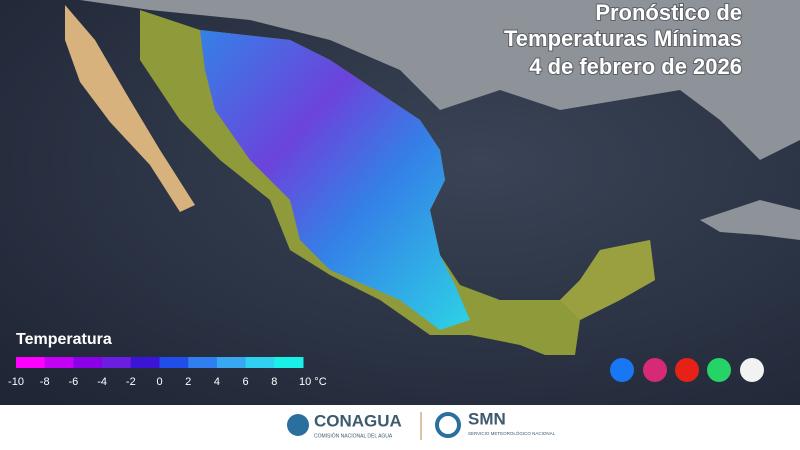 The width and height of the screenshot is (800, 450). I want to click on legend-tick-label: 10 °C, so click(313, 382).